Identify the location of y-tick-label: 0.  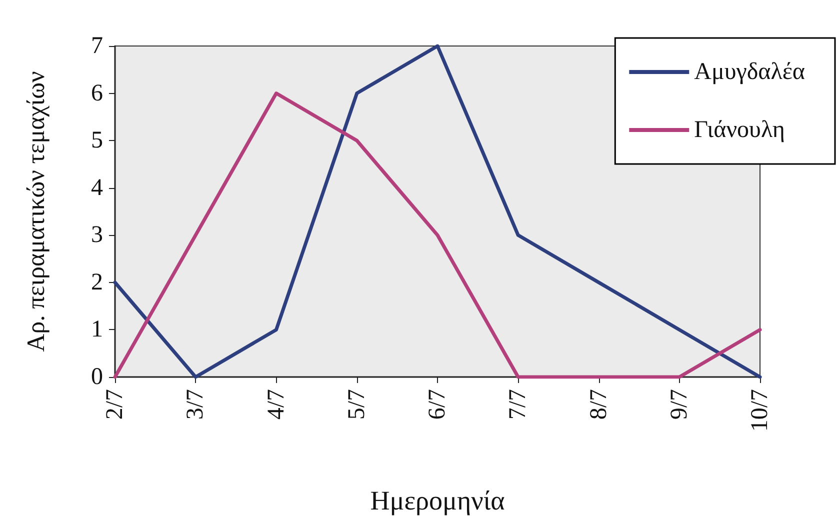
(97, 377).